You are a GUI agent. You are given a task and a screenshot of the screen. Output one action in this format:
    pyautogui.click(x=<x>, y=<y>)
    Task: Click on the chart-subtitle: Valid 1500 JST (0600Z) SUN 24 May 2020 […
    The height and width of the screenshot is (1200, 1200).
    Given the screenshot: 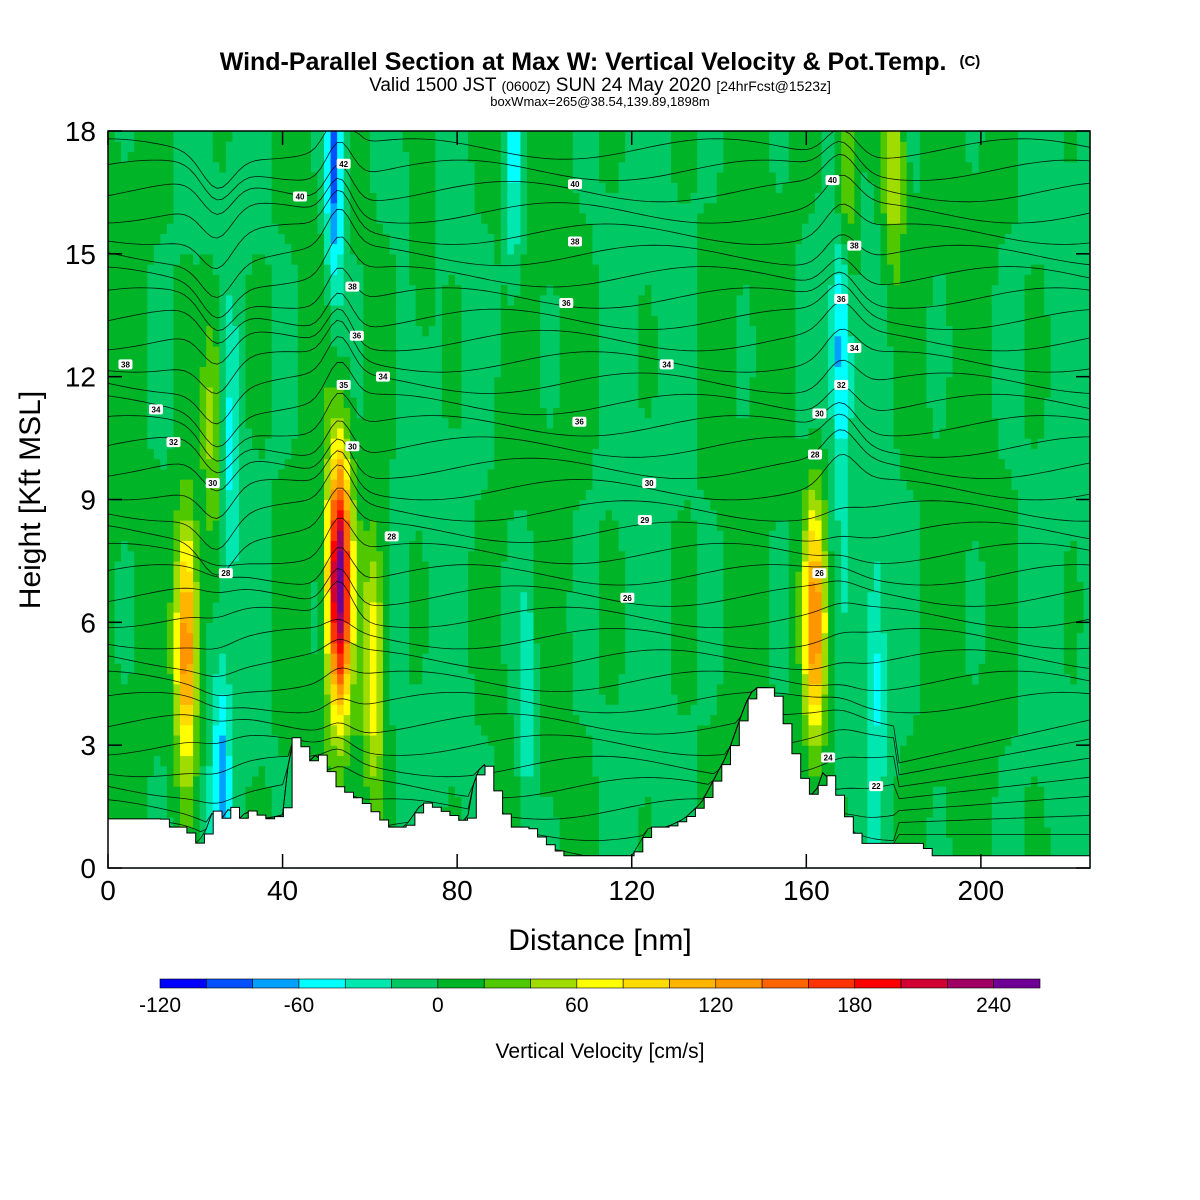 What is the action you would take?
    pyautogui.click(x=600, y=85)
    